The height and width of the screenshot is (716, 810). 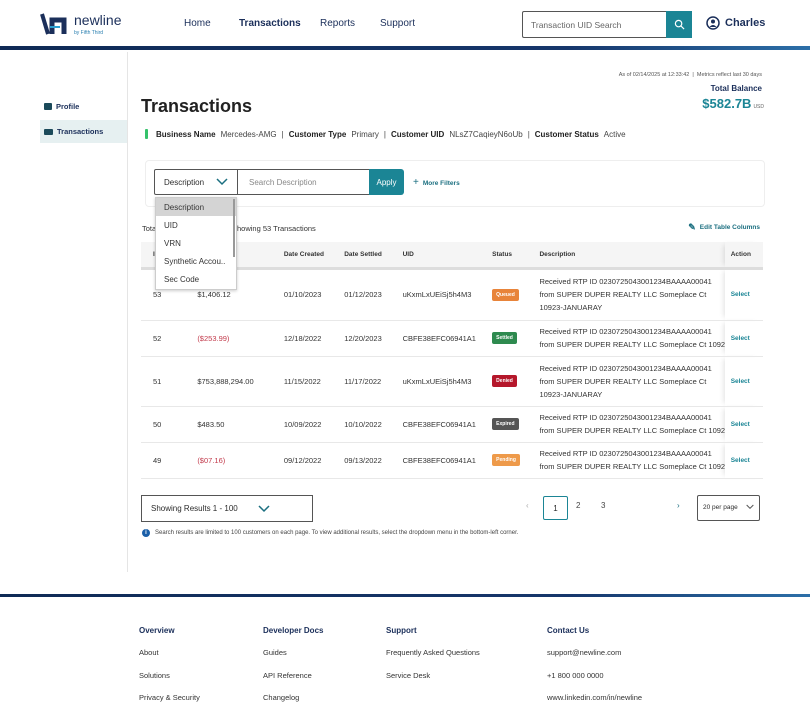 What do you see at coordinates (367, 338) in the screenshot?
I see `row-date-settled: 12/20/2023` at bounding box center [367, 338].